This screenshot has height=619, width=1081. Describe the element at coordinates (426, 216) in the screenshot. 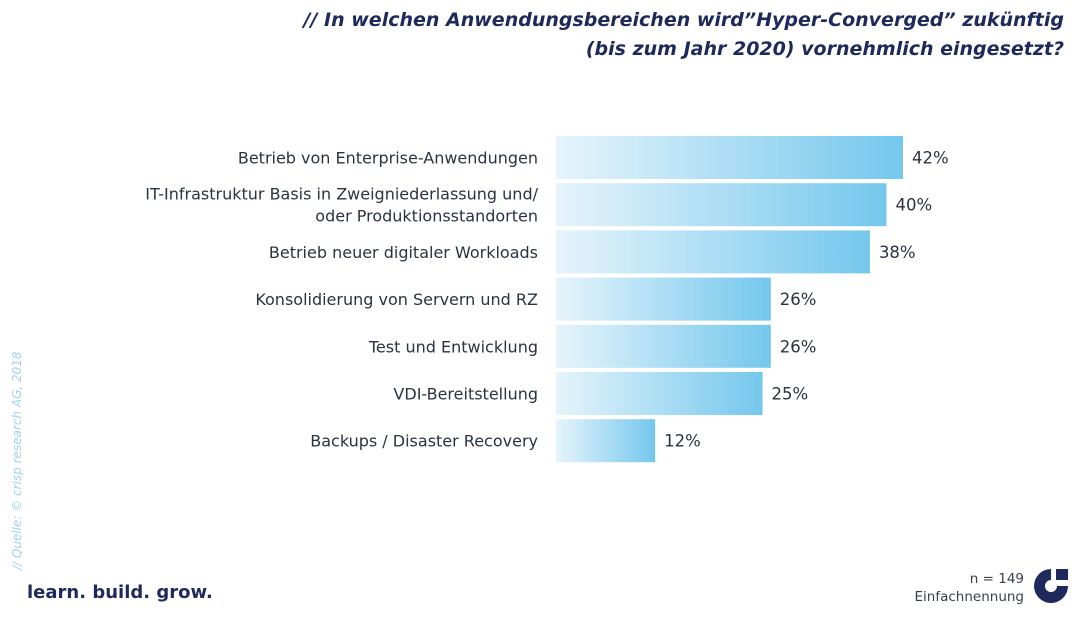

I see `category-label-2-line-2: oder Produktionsstandorten` at that location.